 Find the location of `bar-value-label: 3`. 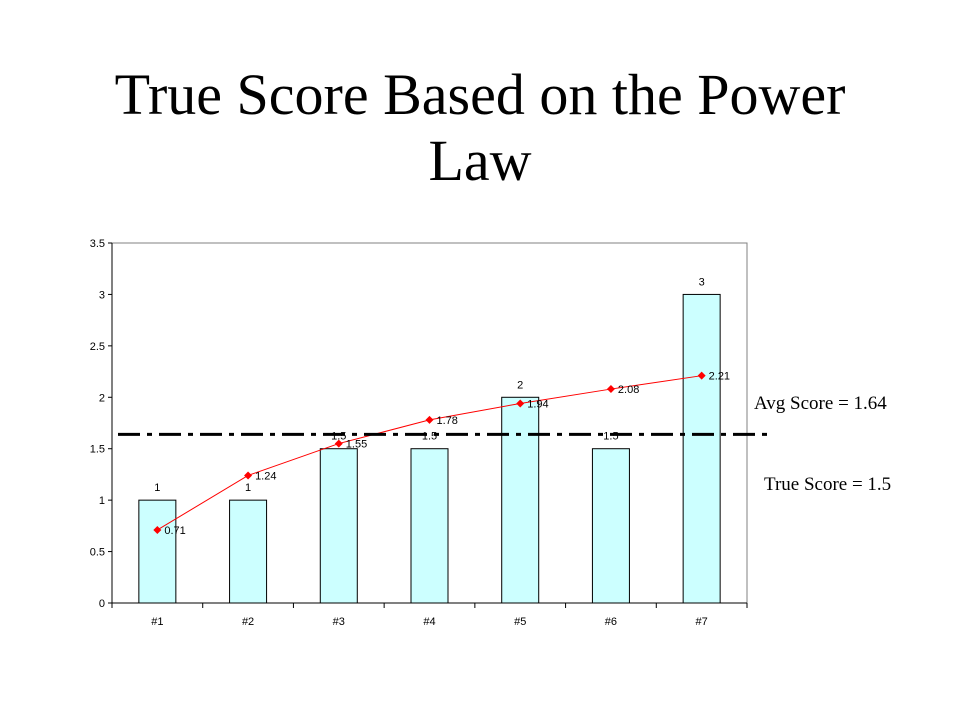

bar-value-label: 3 is located at coordinates (702, 282).